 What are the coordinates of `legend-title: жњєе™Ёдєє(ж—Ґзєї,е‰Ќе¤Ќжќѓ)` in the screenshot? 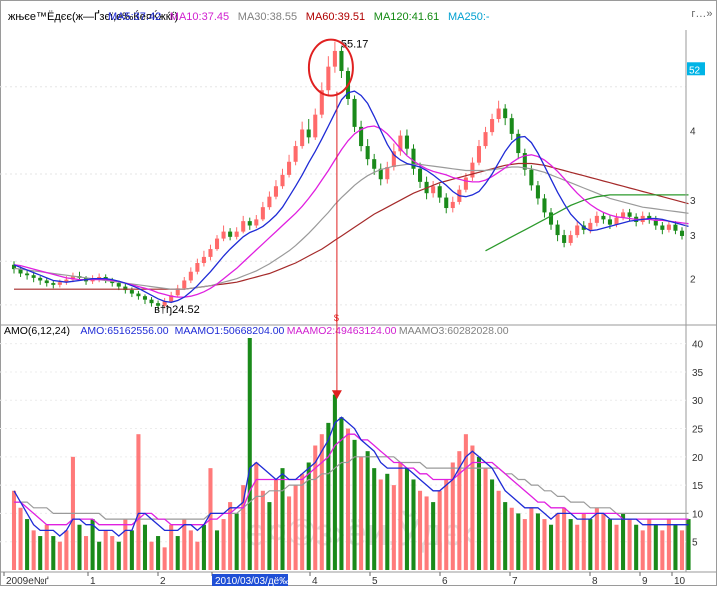 It's located at (93, 16).